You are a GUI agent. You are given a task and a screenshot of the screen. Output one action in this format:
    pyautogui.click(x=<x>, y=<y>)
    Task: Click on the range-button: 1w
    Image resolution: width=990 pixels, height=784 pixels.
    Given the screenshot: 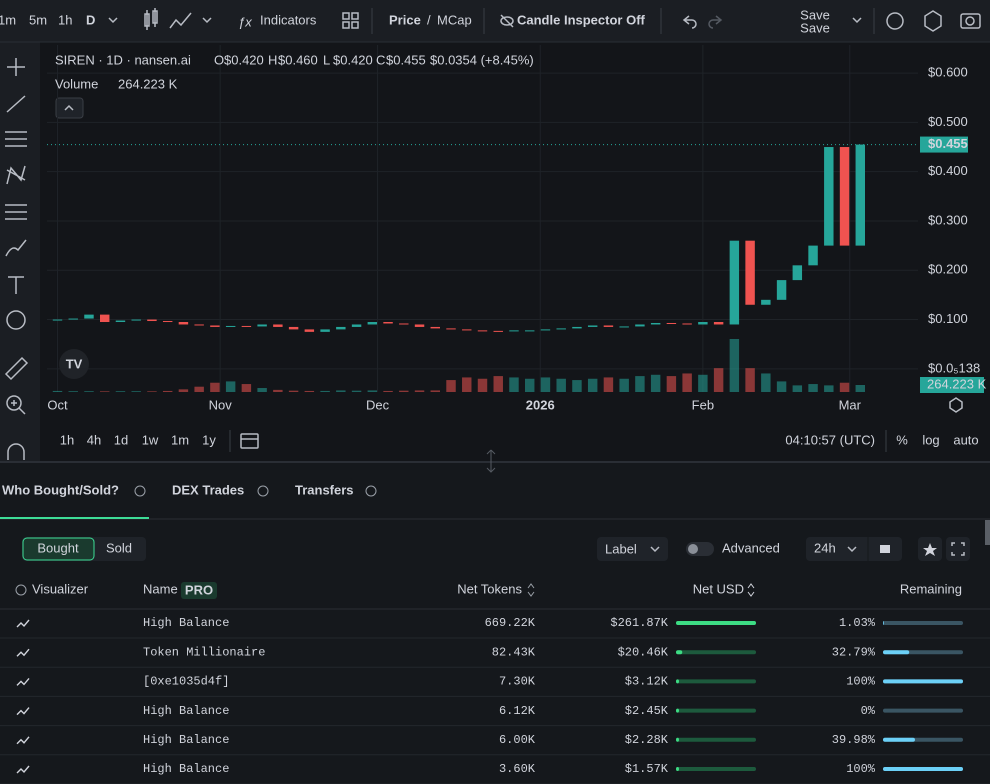 What is the action you would take?
    pyautogui.click(x=150, y=439)
    